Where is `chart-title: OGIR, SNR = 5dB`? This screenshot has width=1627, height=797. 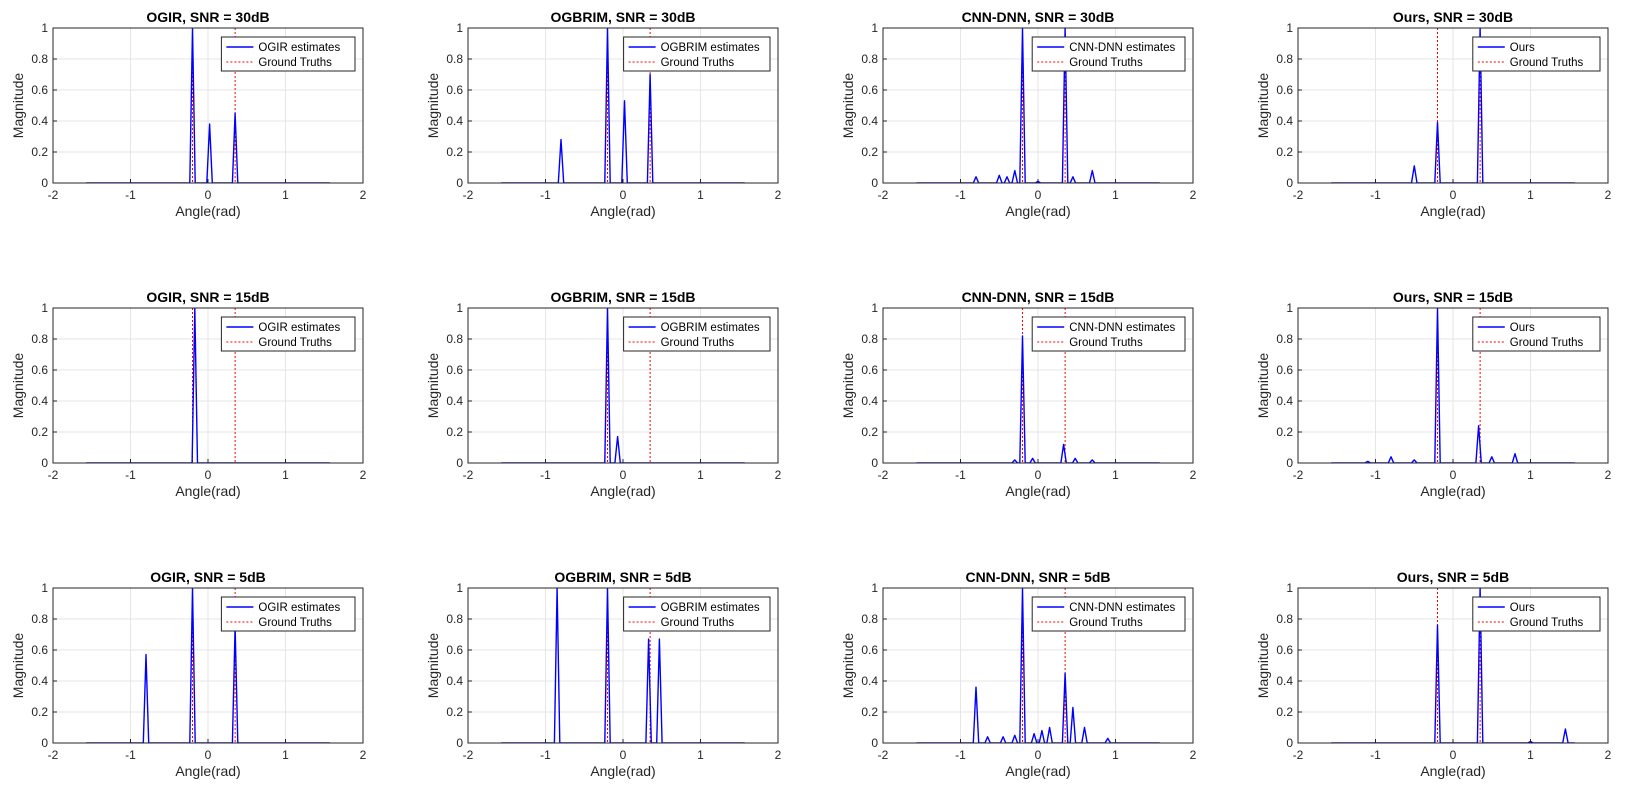
chart-title: OGIR, SNR = 5dB is located at coordinates (208, 577).